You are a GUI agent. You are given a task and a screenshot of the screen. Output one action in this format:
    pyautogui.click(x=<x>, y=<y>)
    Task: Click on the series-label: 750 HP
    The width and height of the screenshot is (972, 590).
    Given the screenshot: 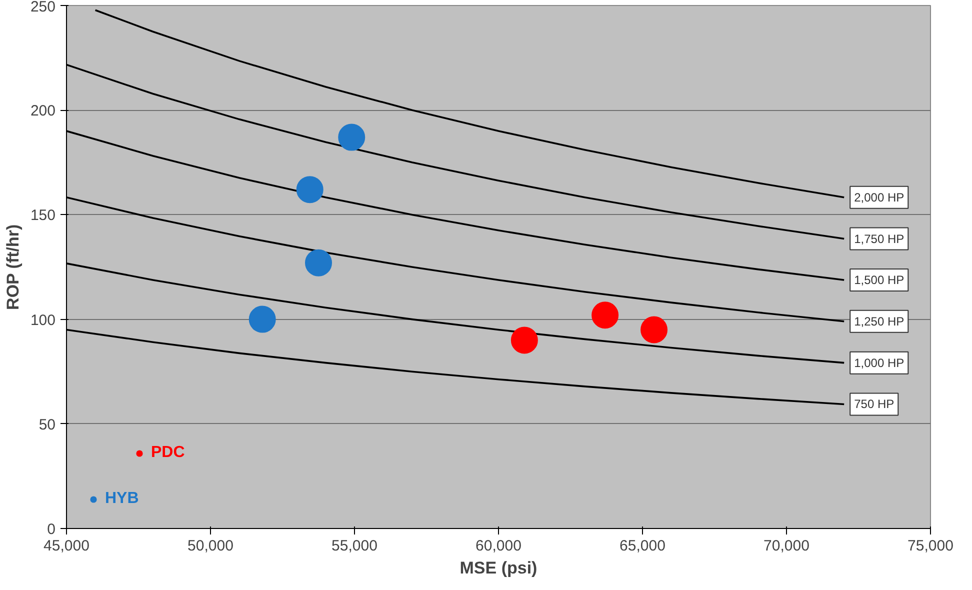 What is the action you would take?
    pyautogui.click(x=874, y=404)
    